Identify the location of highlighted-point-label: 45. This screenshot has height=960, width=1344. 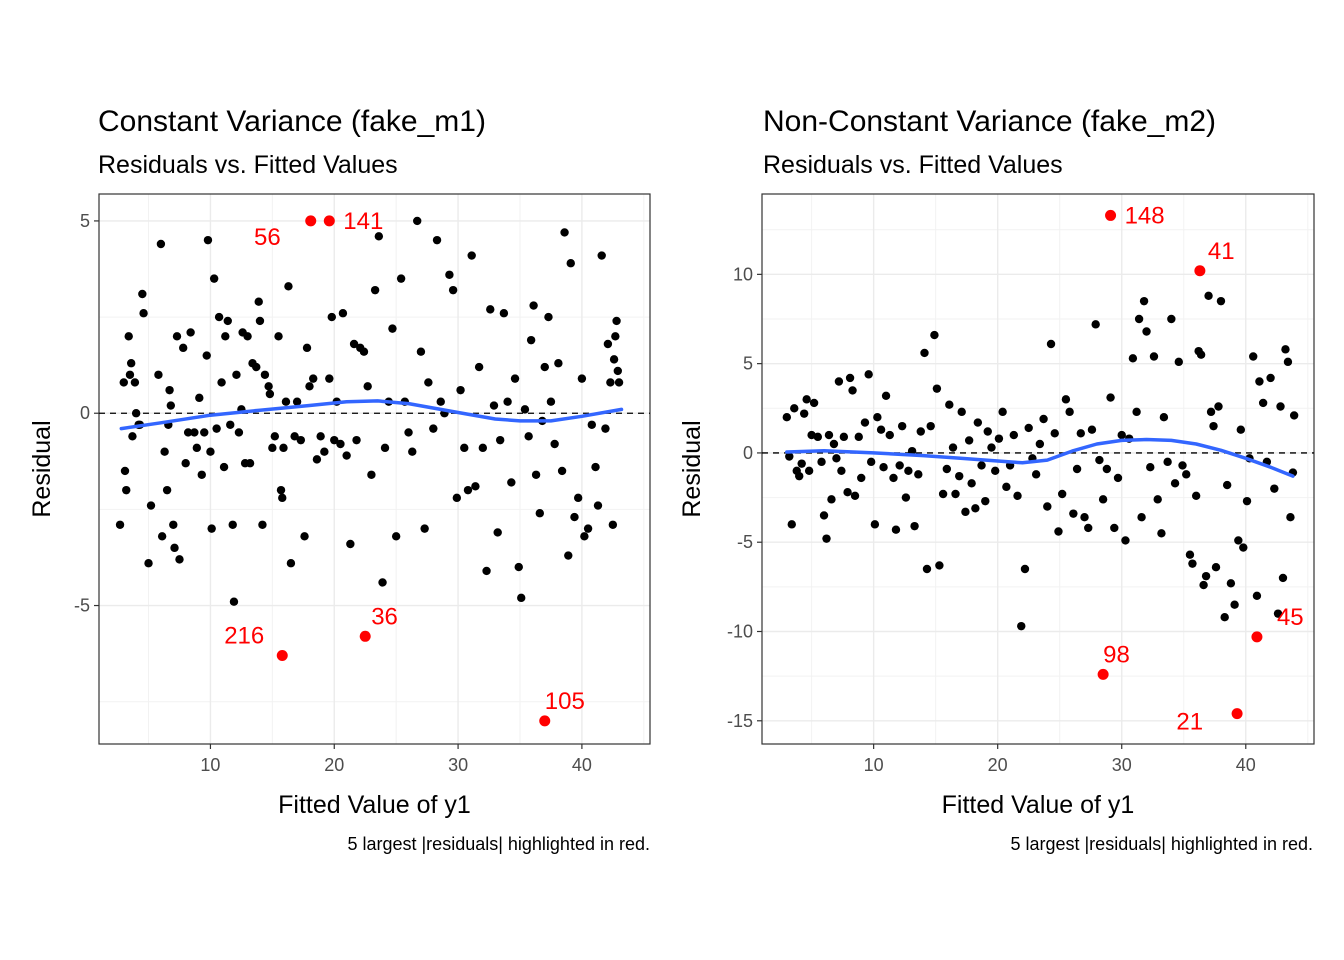
(1290, 617).